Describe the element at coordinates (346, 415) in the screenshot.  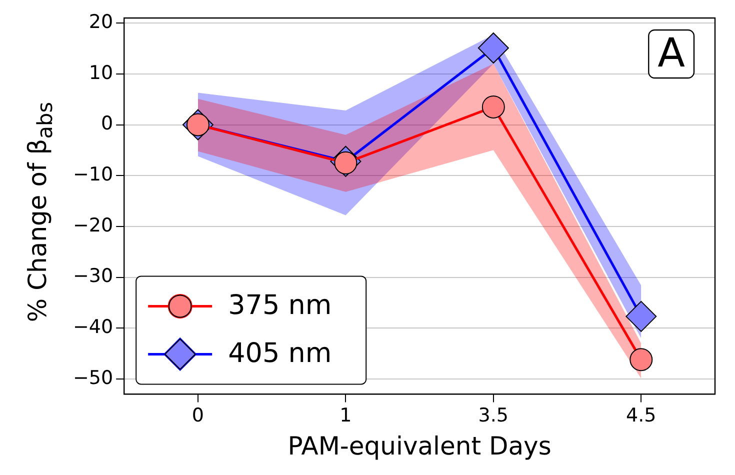
I see `x-tick-label: 1` at that location.